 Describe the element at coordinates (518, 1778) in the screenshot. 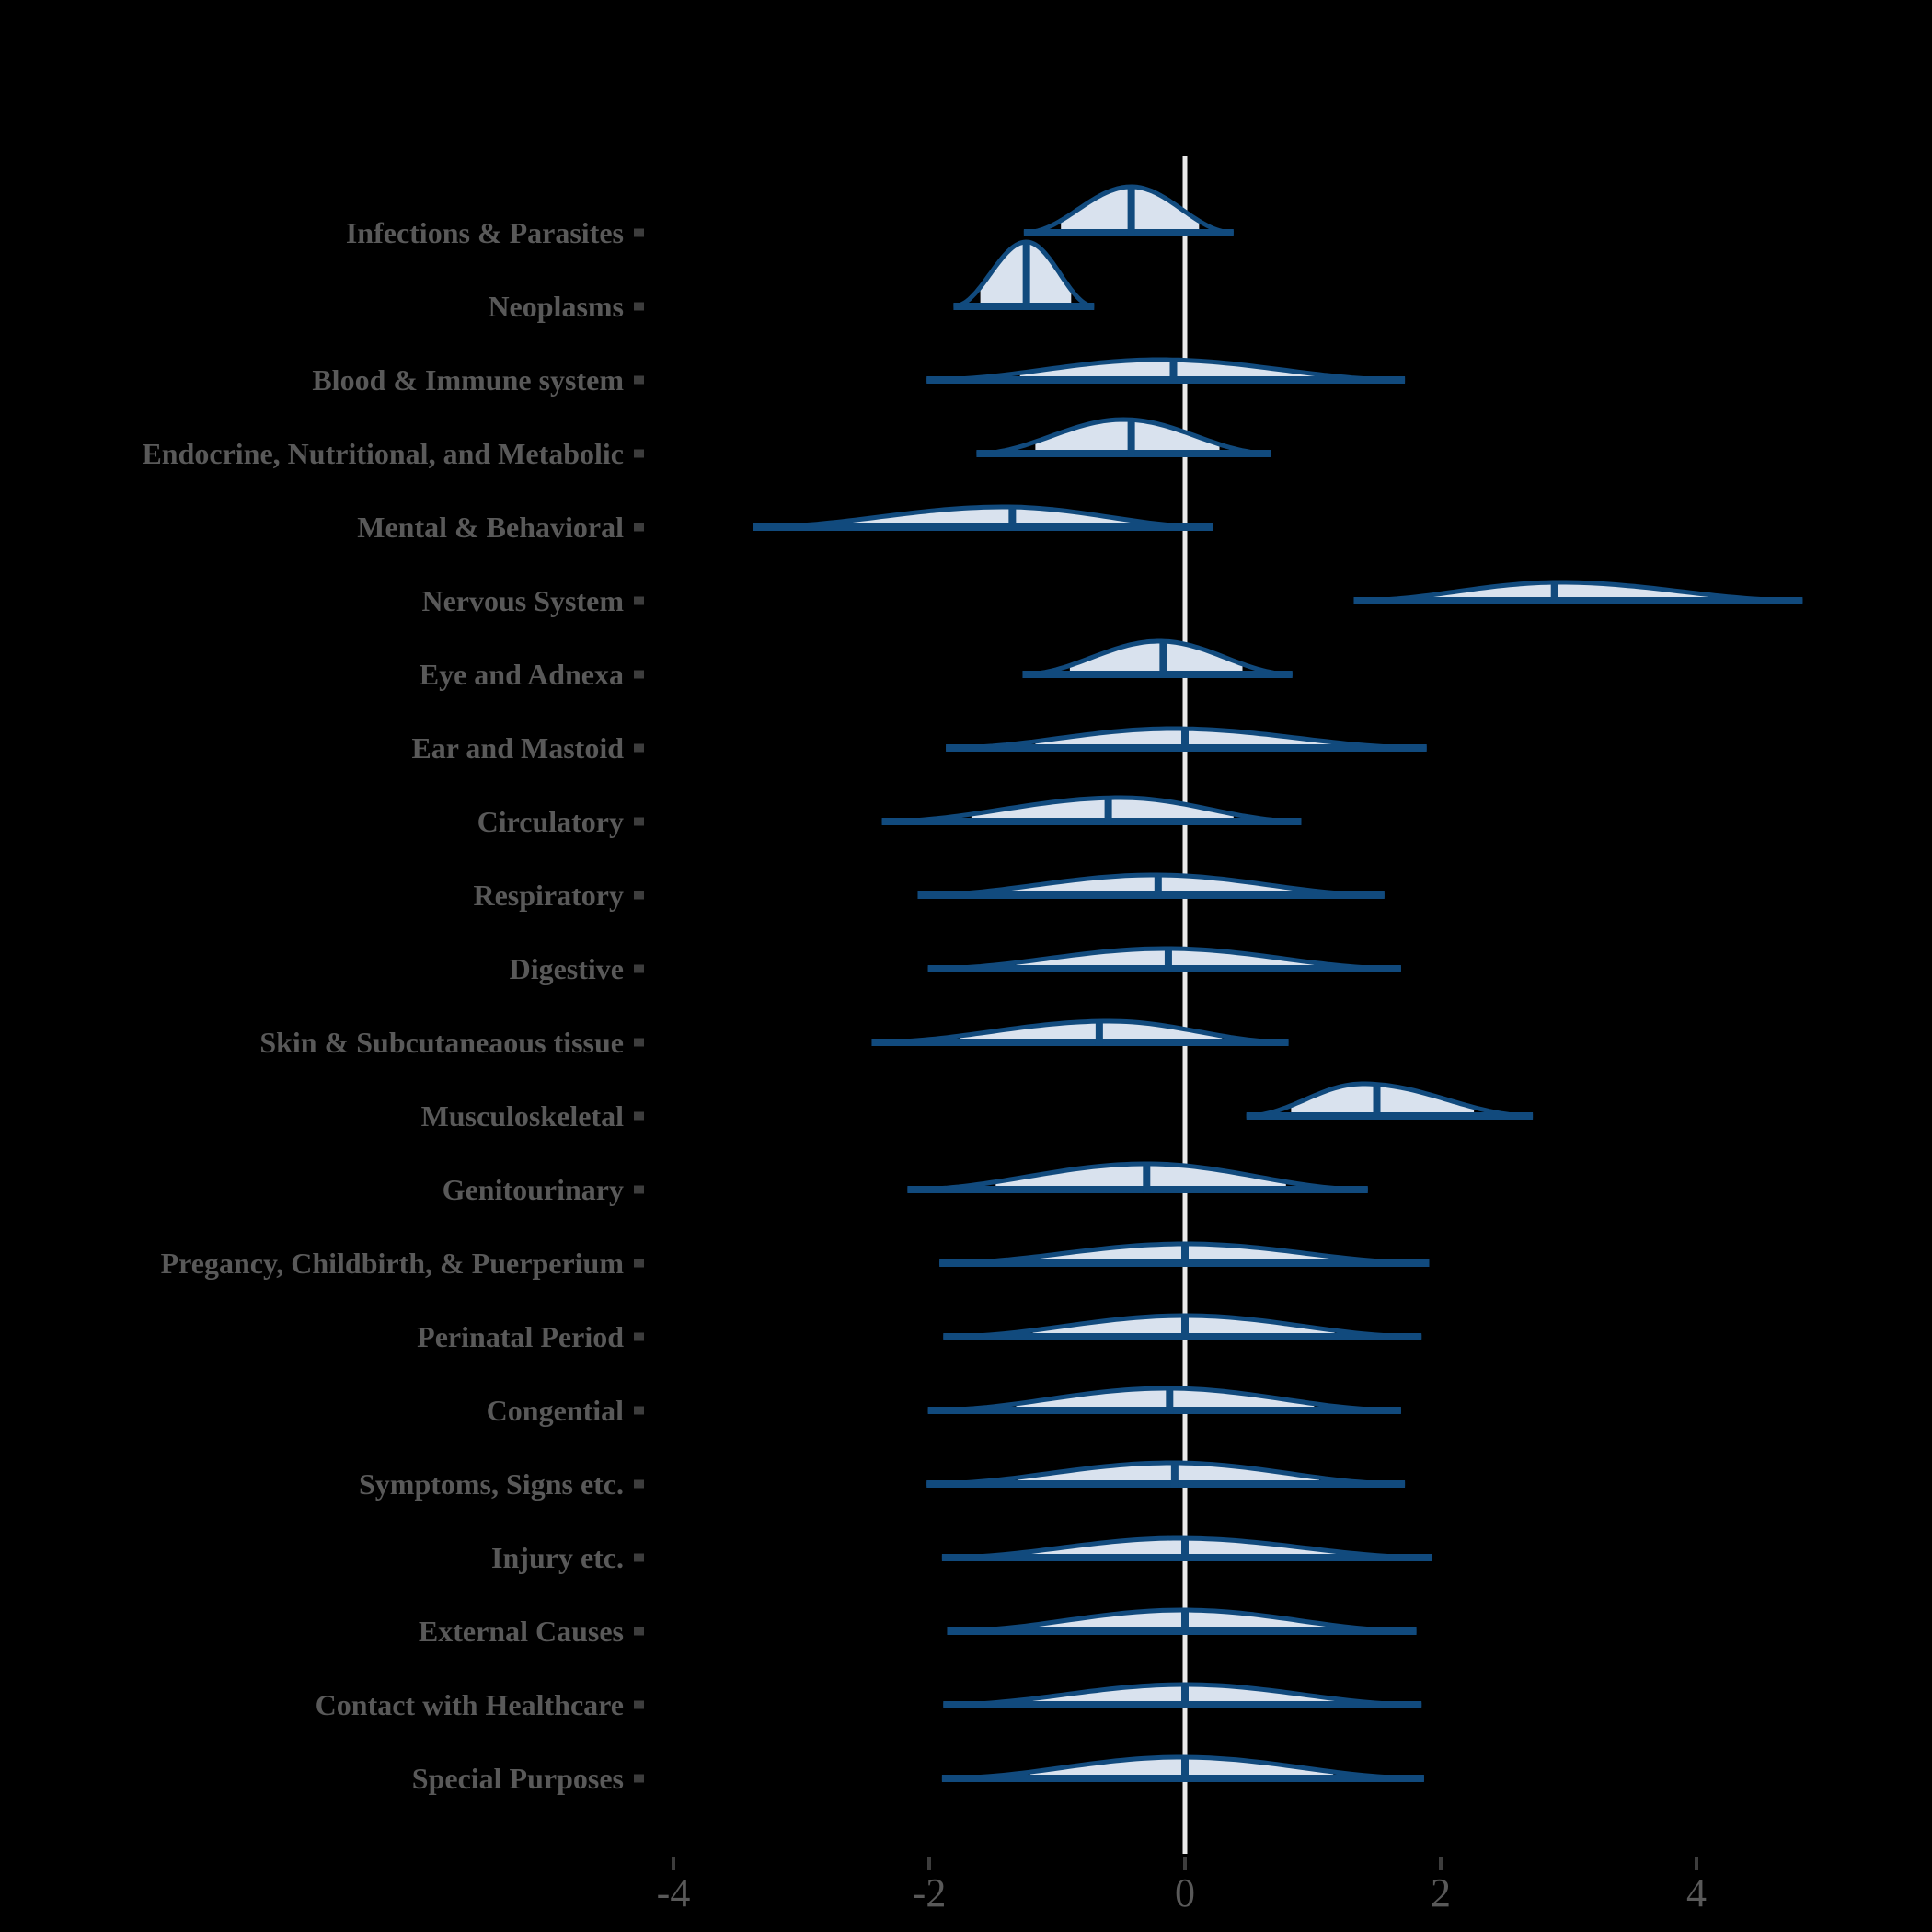

I see `category-label: Special Purposes` at that location.